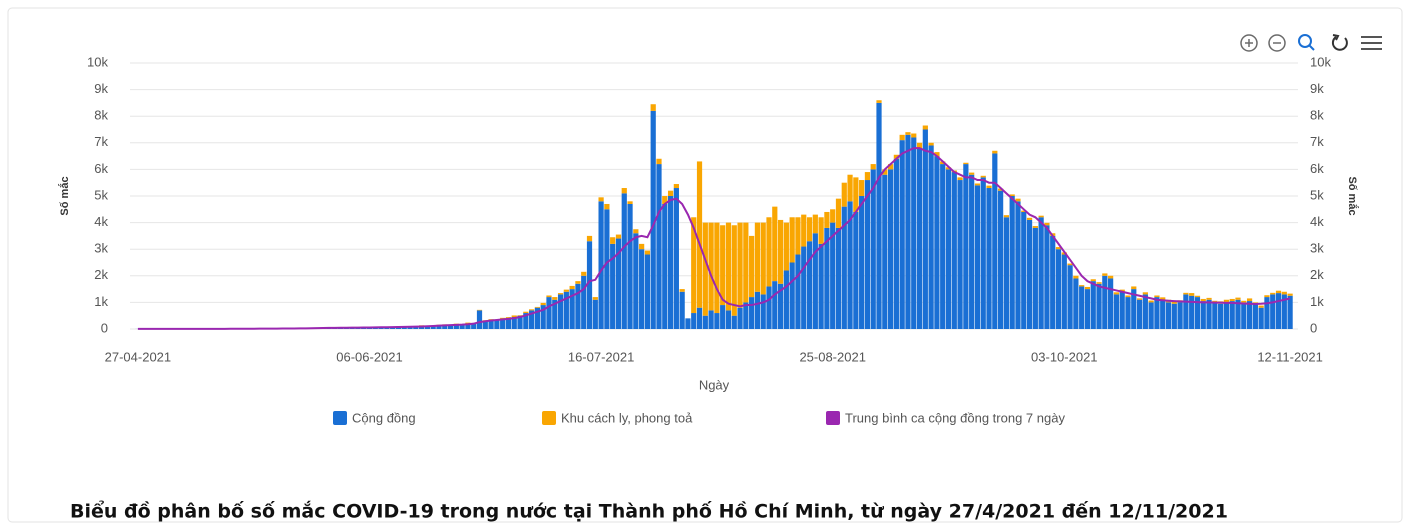 This screenshot has width=1403, height=523. Describe the element at coordinates (1317, 88) in the screenshot. I see `y2-tick-label: 9k` at that location.